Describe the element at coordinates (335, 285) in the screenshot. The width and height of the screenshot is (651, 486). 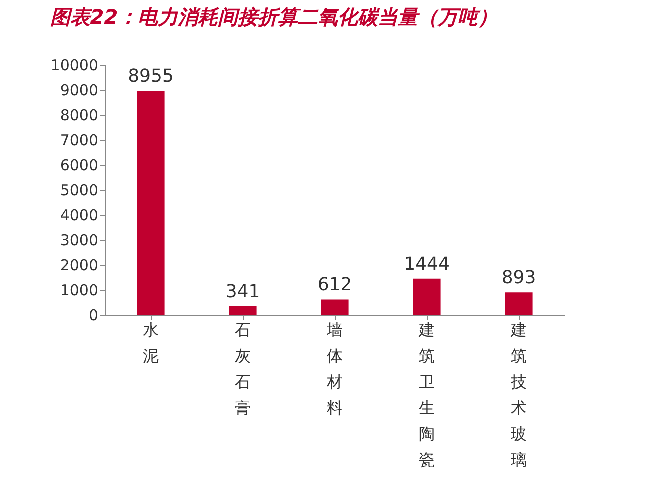
I see `data-label: 612` at that location.